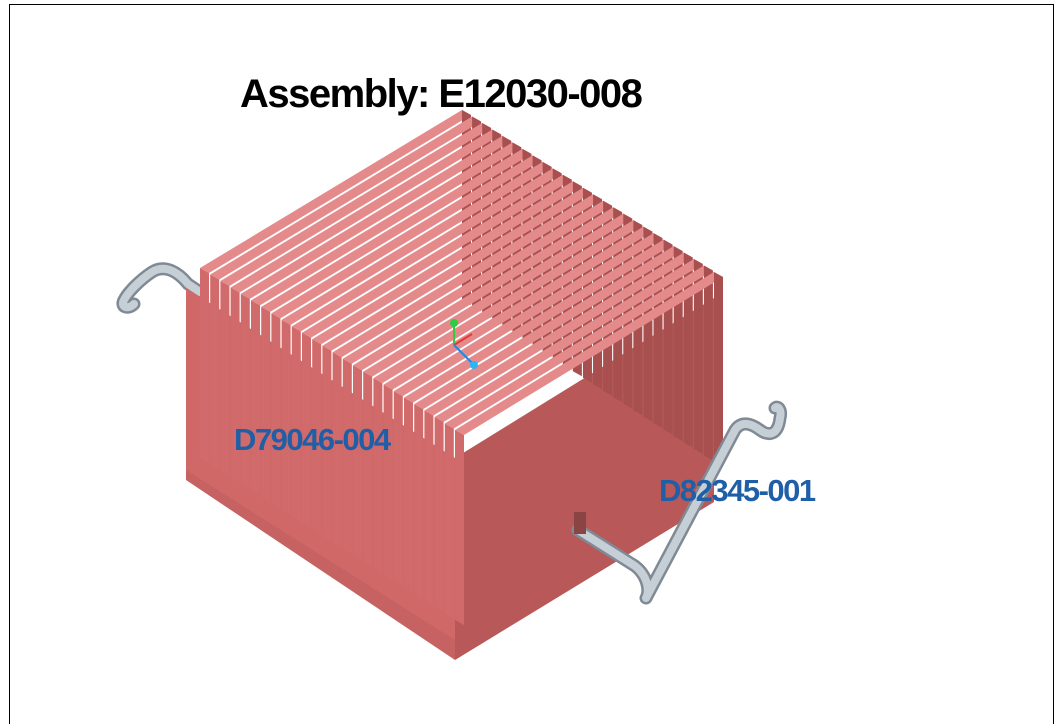  Describe the element at coordinates (441, 94) in the screenshot. I see `assembly-title: Assembly: E12030-008` at that location.